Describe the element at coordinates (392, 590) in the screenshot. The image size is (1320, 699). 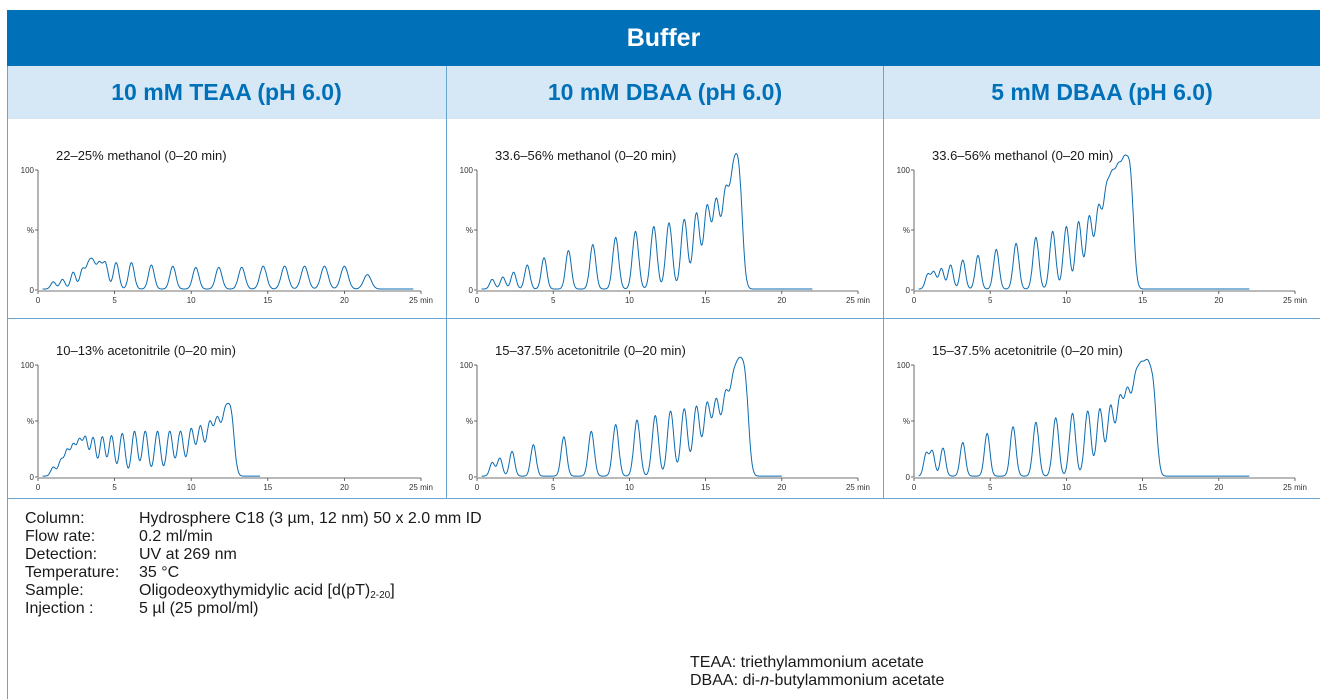
I see `condition-value-end: ]` at that location.